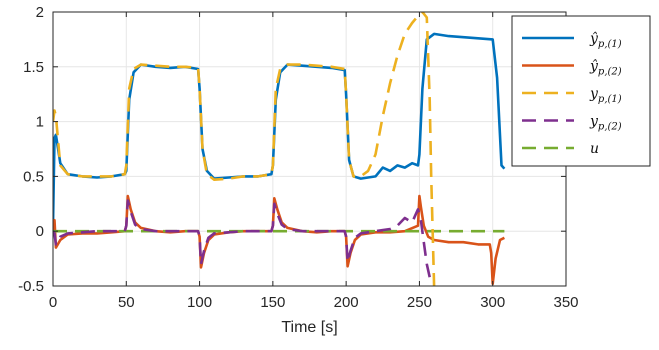 The width and height of the screenshot is (659, 350). Describe the element at coordinates (40, 231) in the screenshot. I see `y-tick-label-1: 0` at that location.